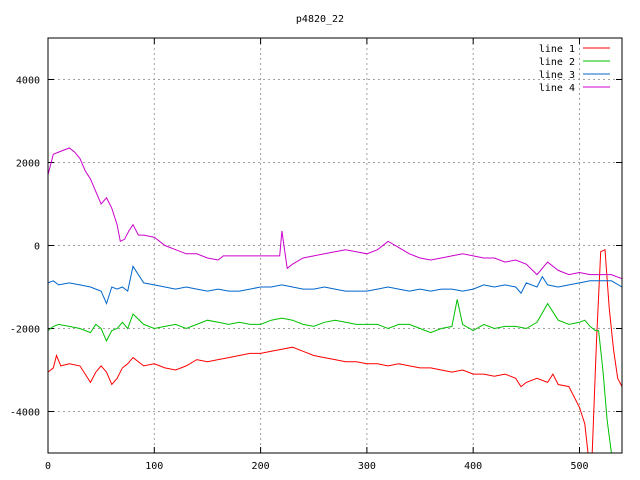 The image size is (640, 480). Describe the element at coordinates (574, 69) in the screenshot. I see `legend: line 1 line 2 line 3 line 4` at that location.